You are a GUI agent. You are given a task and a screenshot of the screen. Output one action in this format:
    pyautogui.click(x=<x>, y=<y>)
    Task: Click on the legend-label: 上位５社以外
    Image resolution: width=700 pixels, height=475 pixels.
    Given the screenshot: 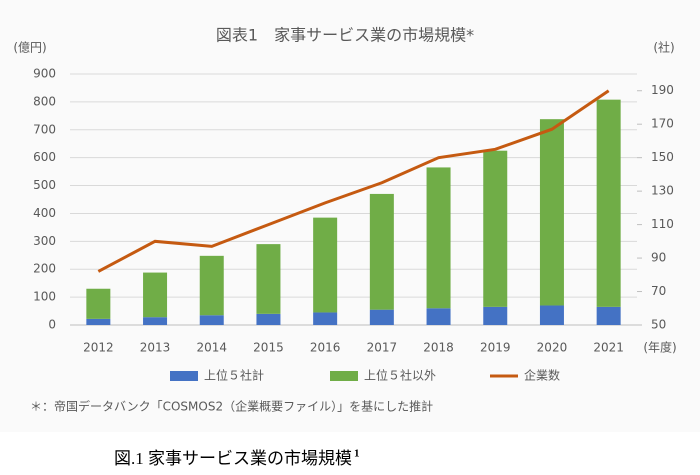 What is the action you would take?
    pyautogui.click(x=400, y=375)
    